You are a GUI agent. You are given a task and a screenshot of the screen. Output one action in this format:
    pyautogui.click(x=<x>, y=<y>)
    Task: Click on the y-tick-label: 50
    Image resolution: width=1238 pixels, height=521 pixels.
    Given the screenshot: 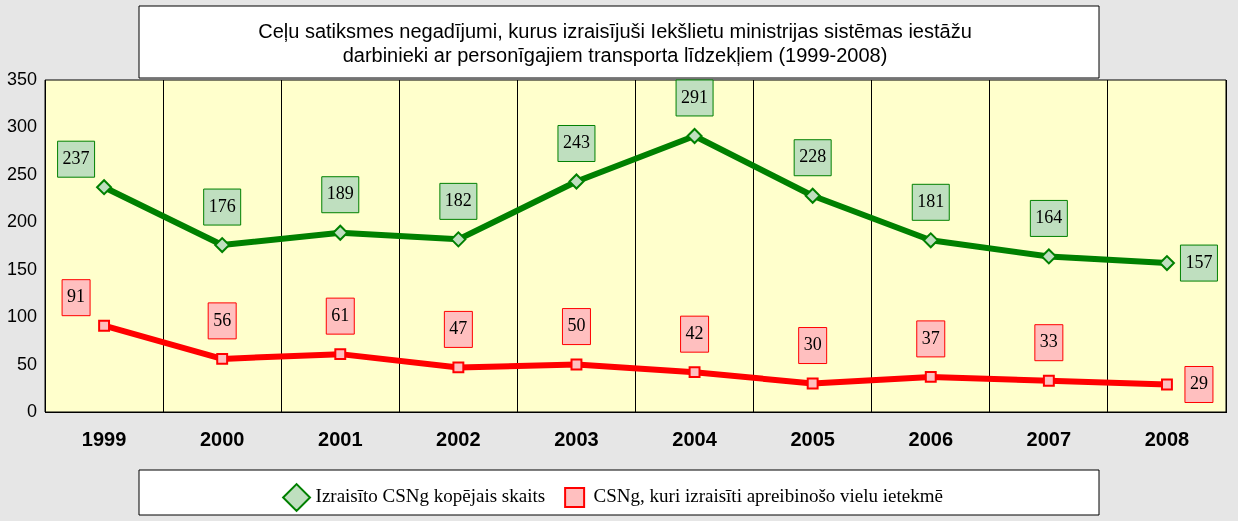 What is the action you would take?
    pyautogui.click(x=27, y=363)
    